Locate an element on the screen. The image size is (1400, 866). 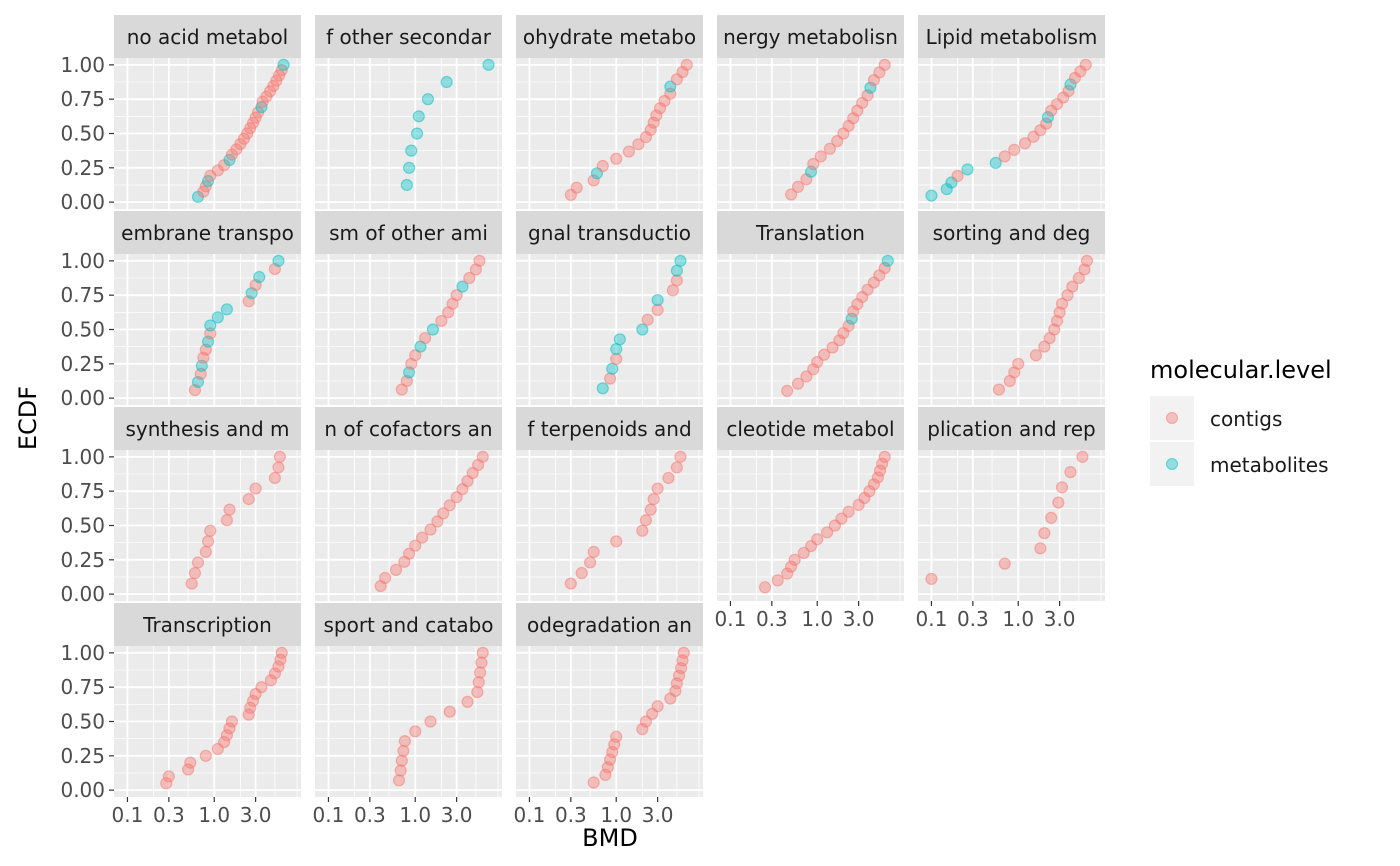
facet-strip-label: plication and rep is located at coordinates (1011, 429).